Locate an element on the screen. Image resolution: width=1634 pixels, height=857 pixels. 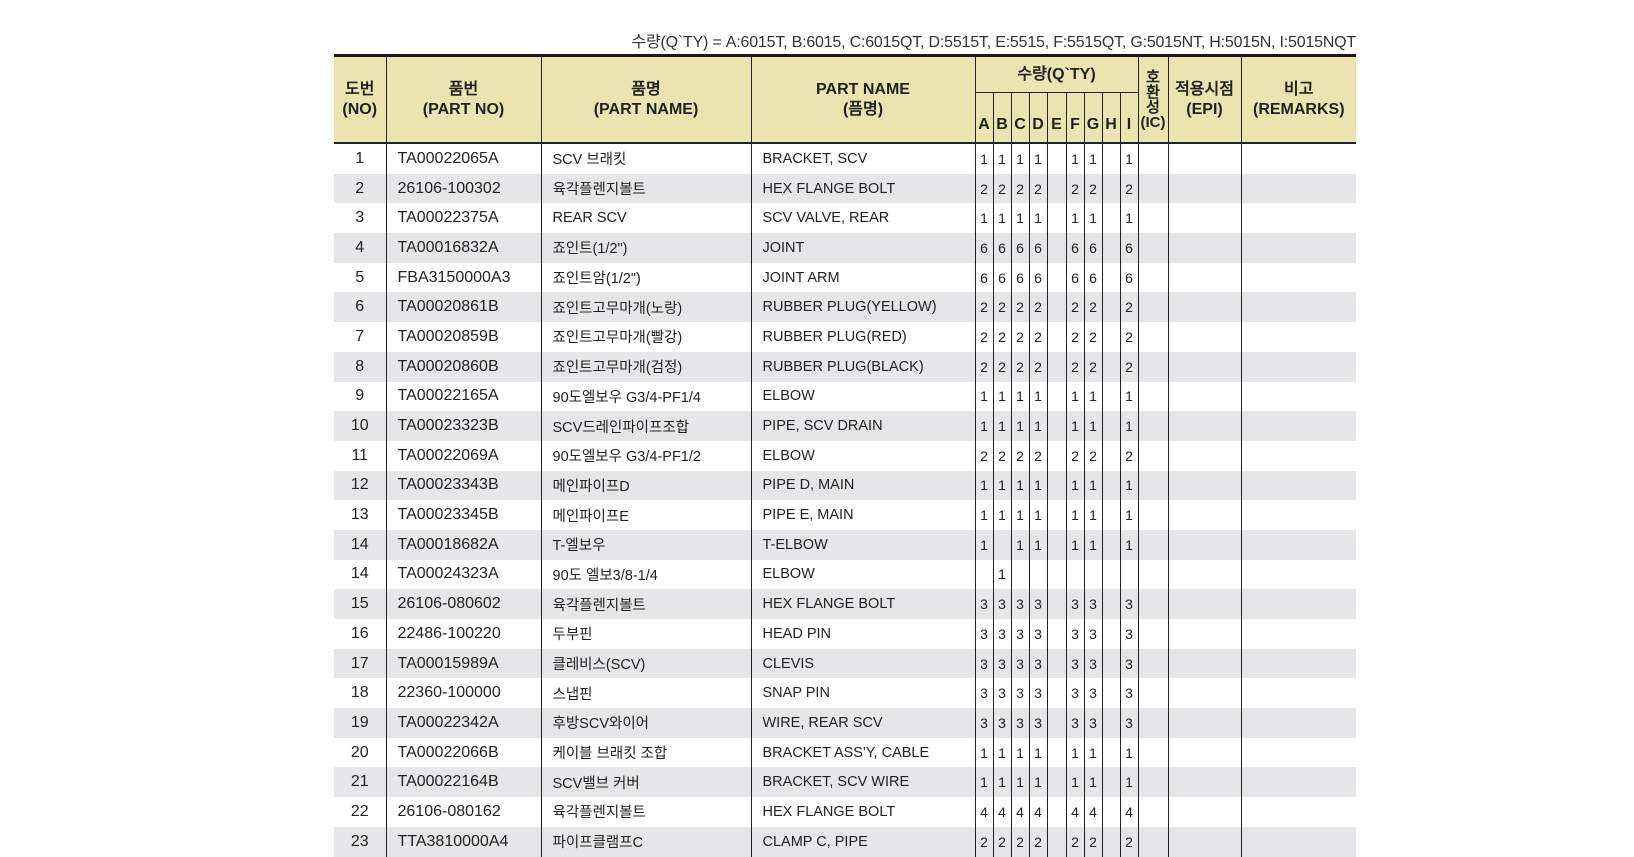
table-row: 18 22360-100000 스냅핀 SNAP PIN 3 3 3 3 3 3 3 is located at coordinates (845, 693).